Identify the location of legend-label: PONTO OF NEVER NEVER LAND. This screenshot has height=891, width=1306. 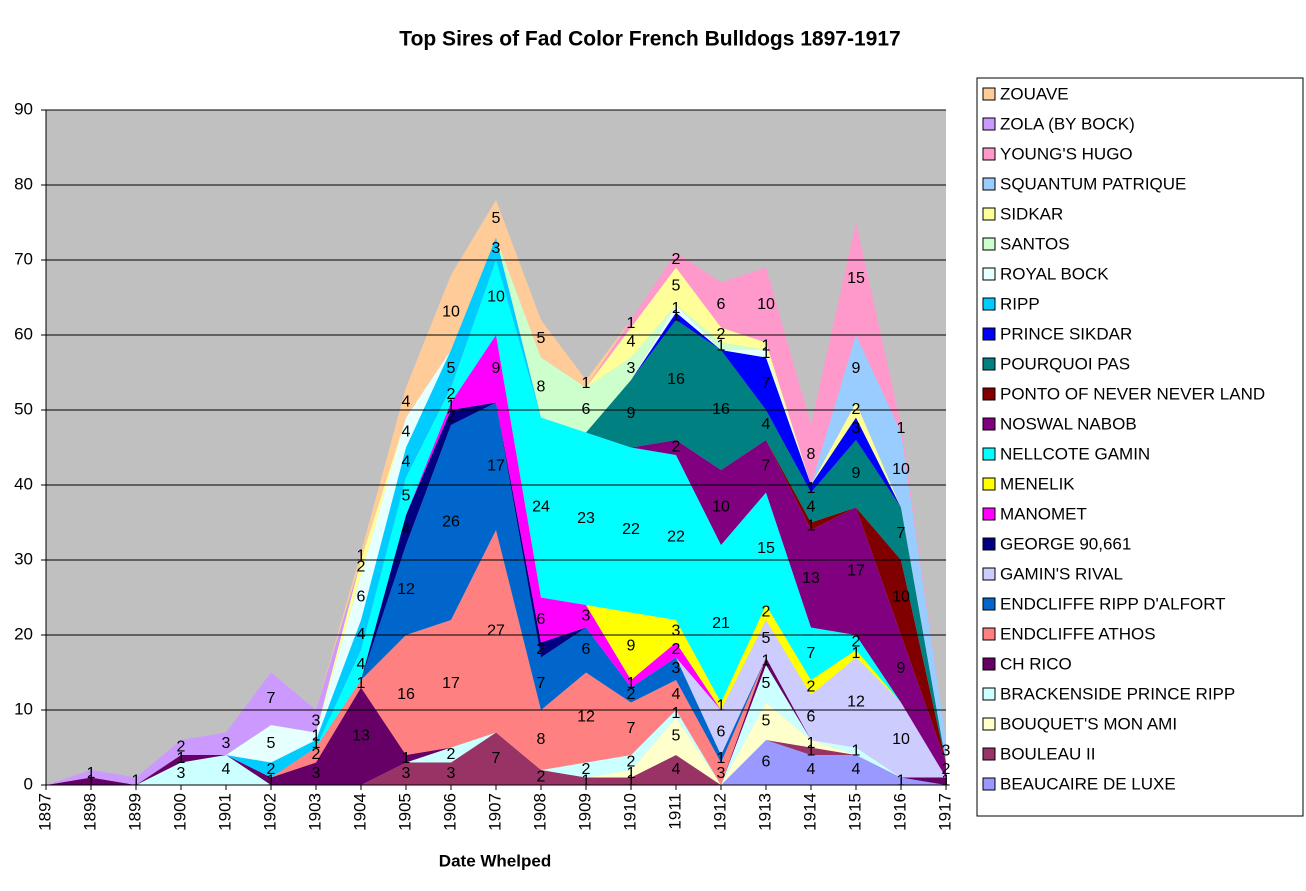
(1132, 393).